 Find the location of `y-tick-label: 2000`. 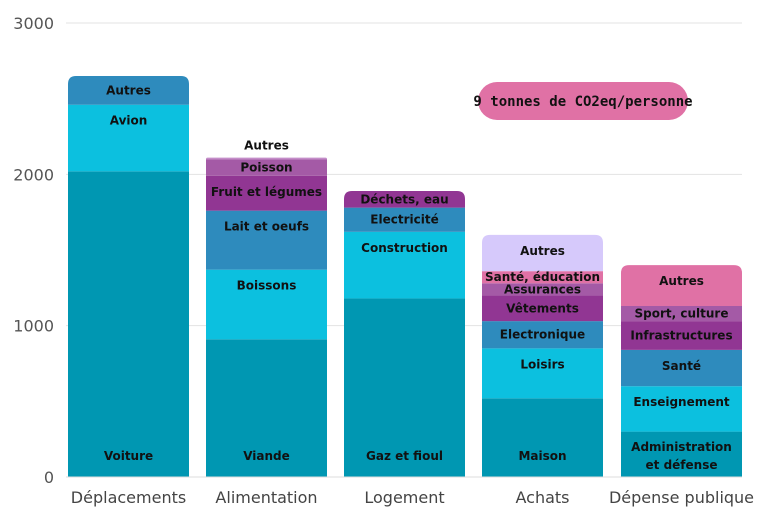

y-tick-label: 2000 is located at coordinates (33, 174).